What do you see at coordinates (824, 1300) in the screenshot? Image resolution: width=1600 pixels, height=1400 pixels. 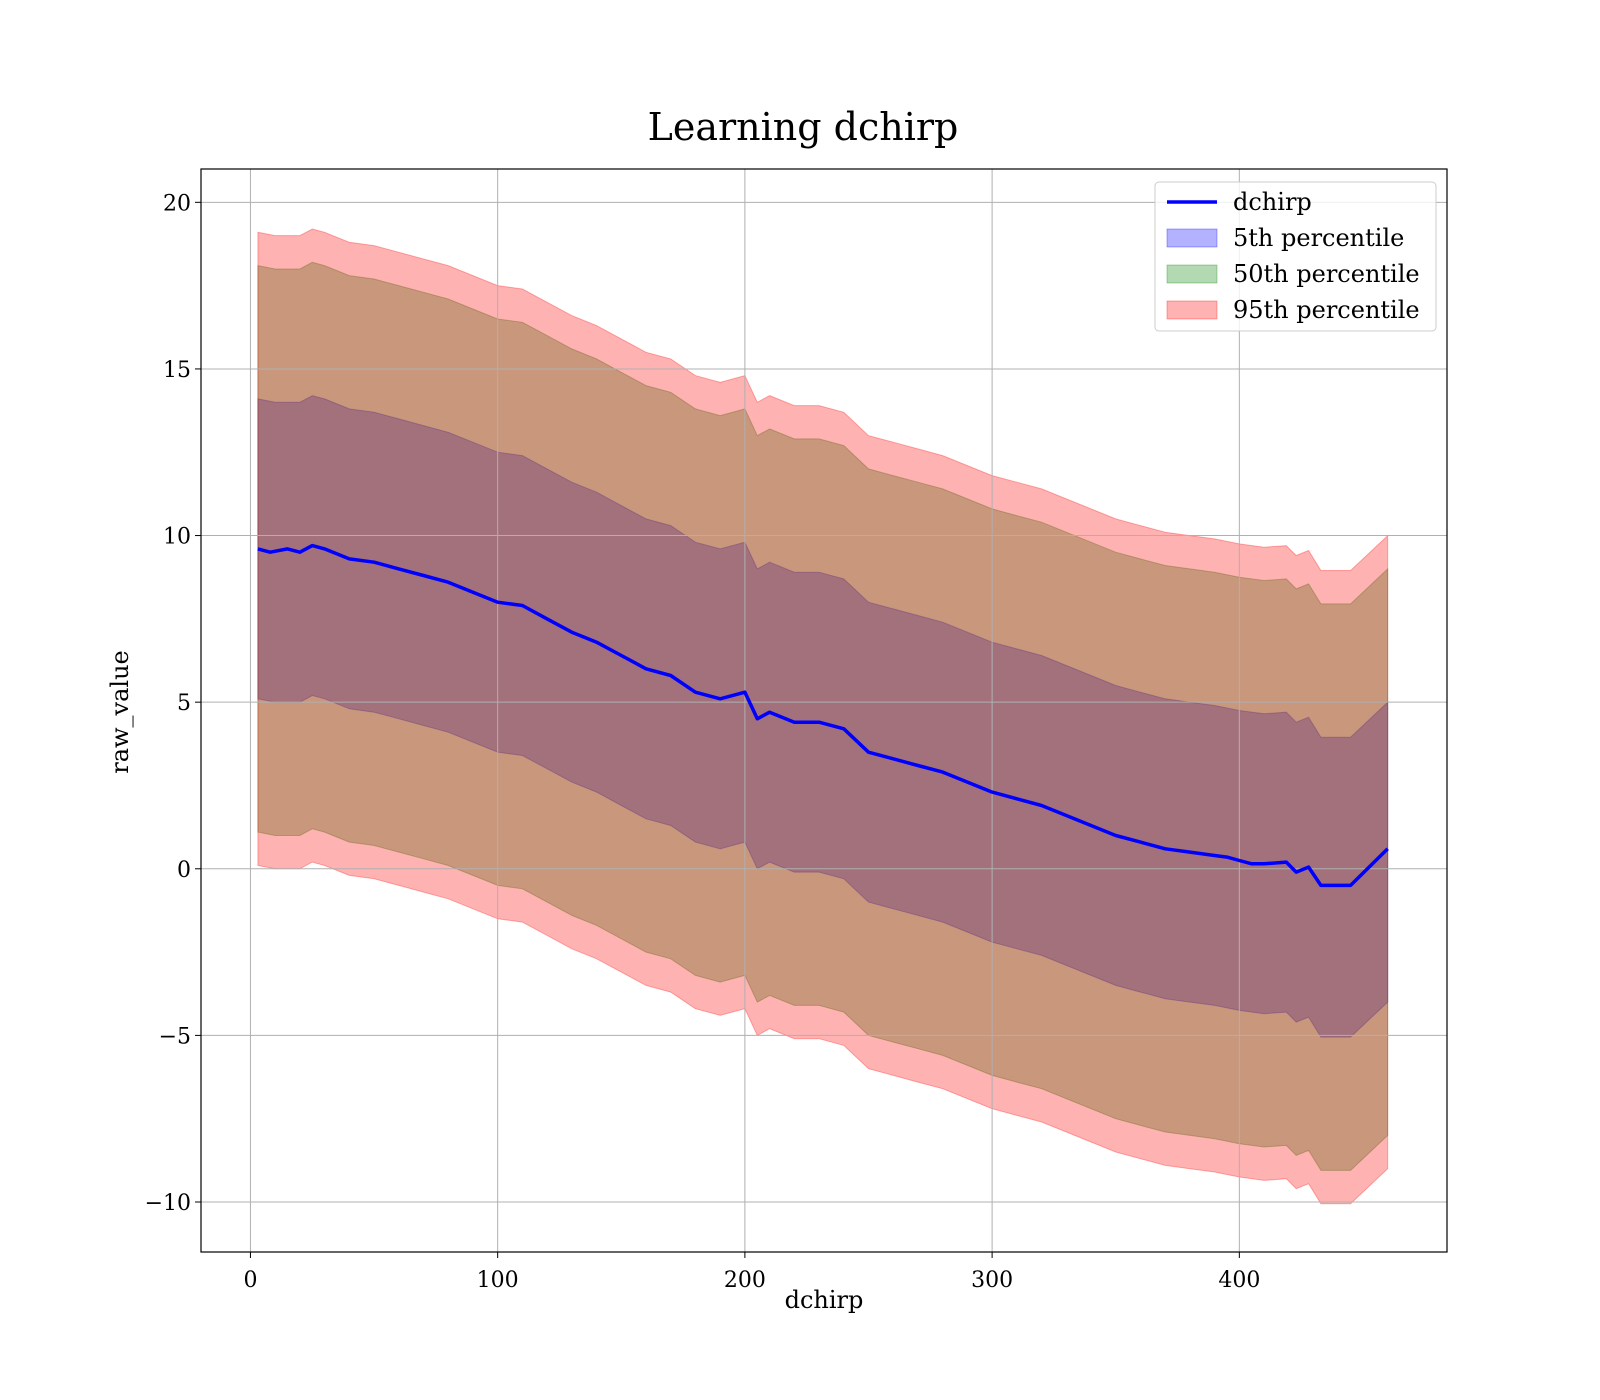 I see `x-axis-label: dchirp` at bounding box center [824, 1300].